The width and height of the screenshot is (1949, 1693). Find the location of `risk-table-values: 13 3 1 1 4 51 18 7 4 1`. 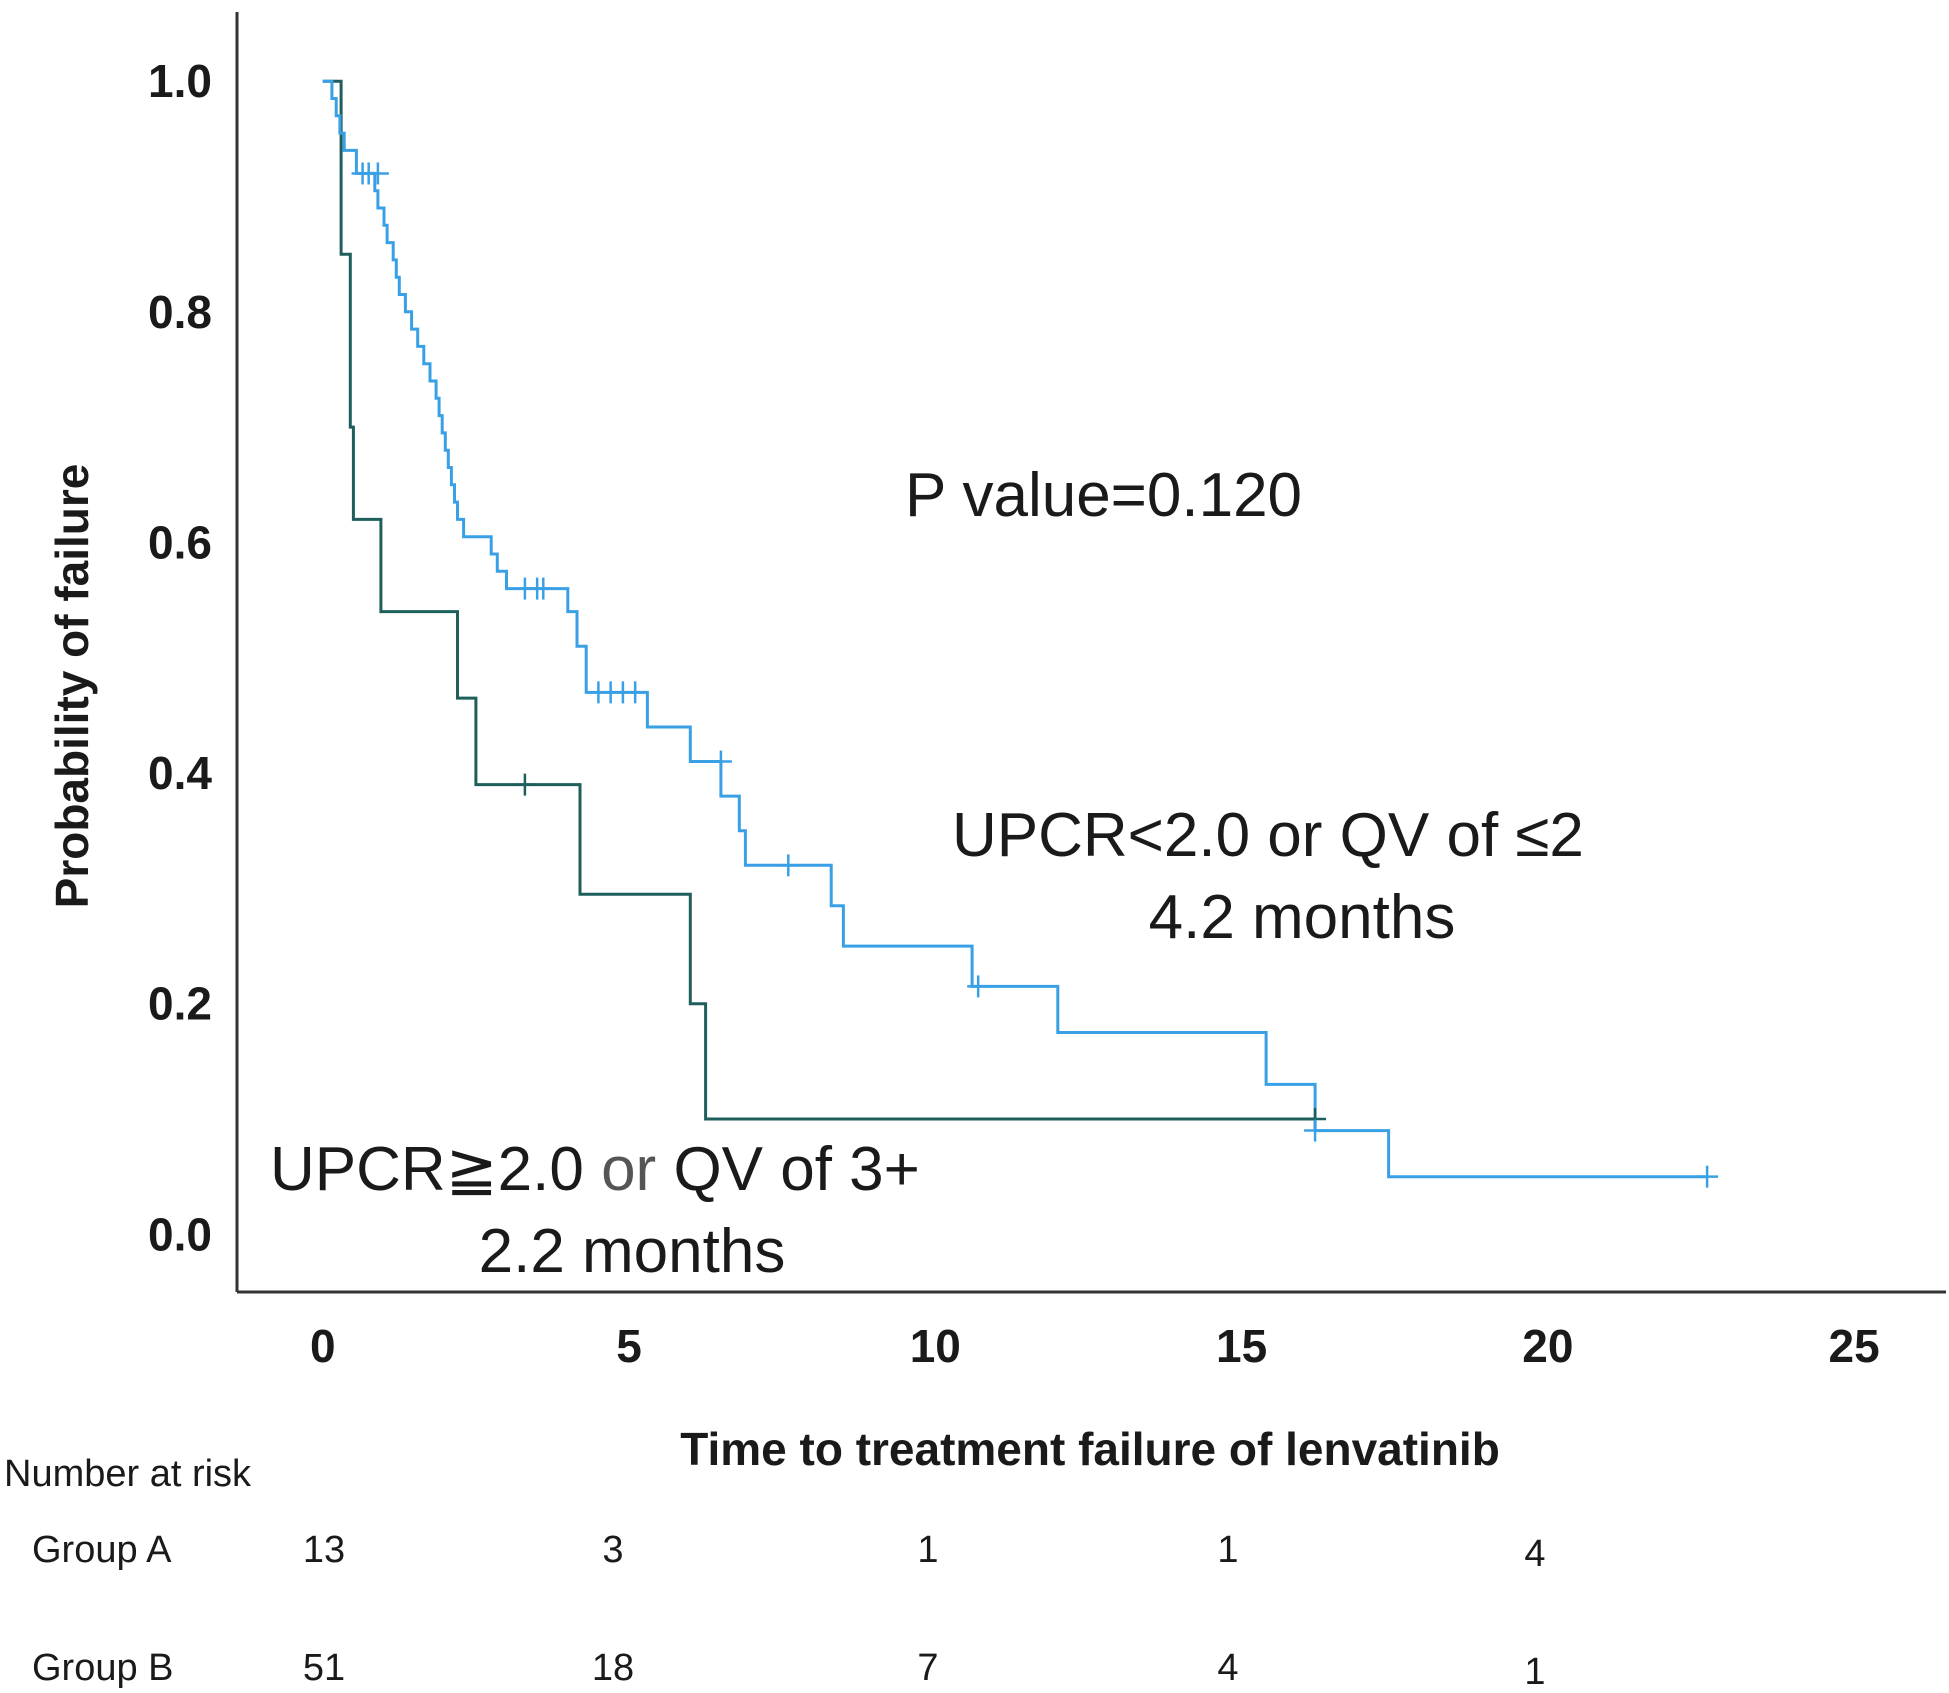

risk-table-values: 13 3 1 1 4 51 18 7 4 1 is located at coordinates (924, 1611).